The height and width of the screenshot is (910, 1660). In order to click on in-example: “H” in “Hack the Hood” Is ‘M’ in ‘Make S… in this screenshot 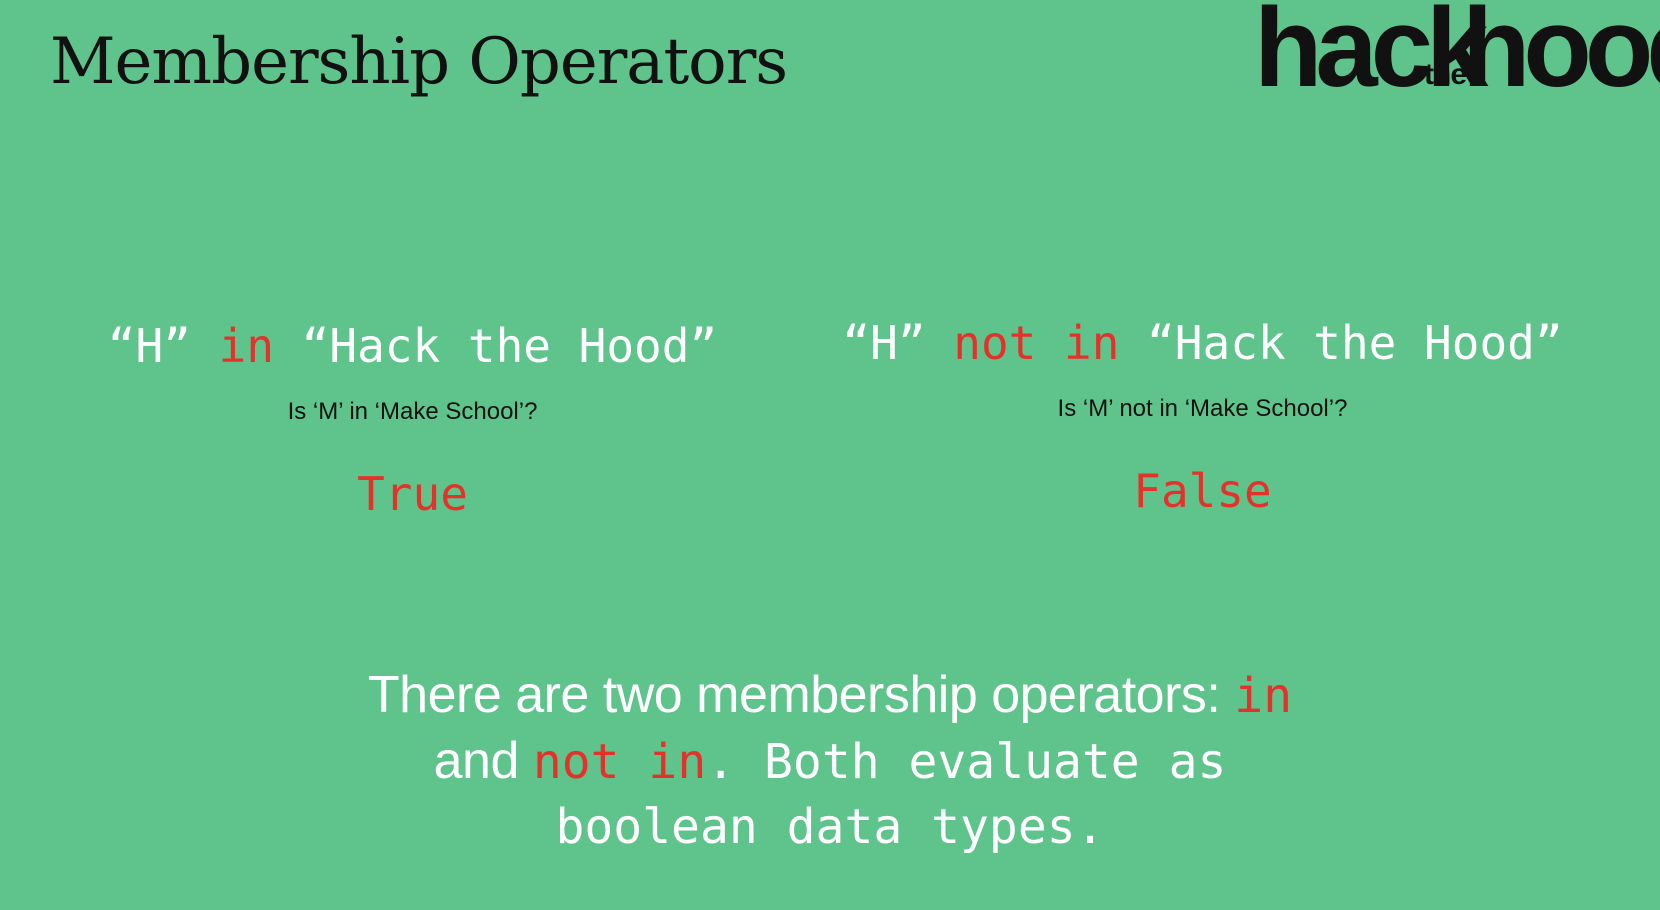, I will do `click(412, 420)`.